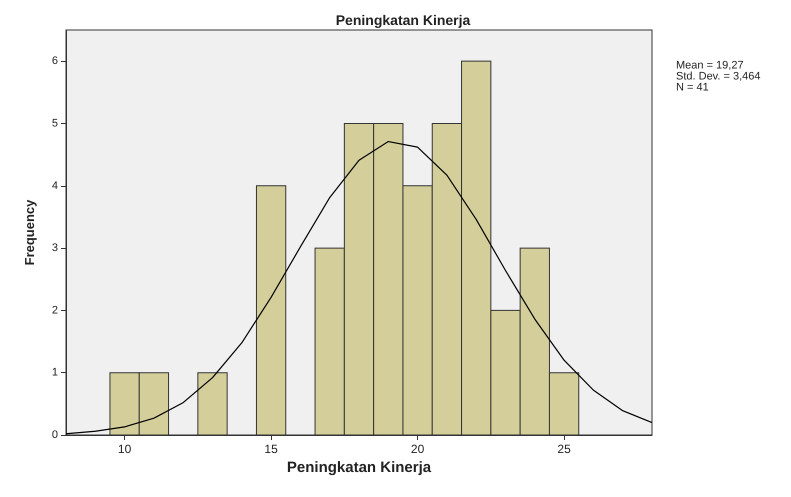 The height and width of the screenshot is (497, 791). Describe the element at coordinates (55, 310) in the screenshot. I see `y-tick-label: 2` at that location.